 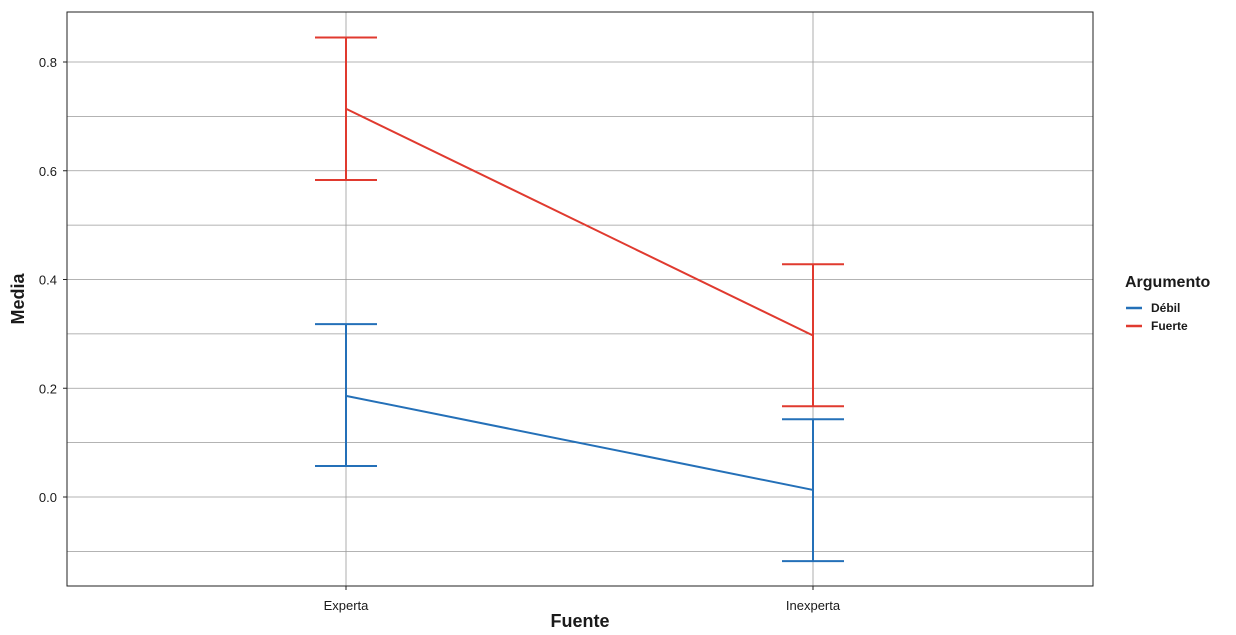 I want to click on legend-label: Fuerte, so click(x=1169, y=326).